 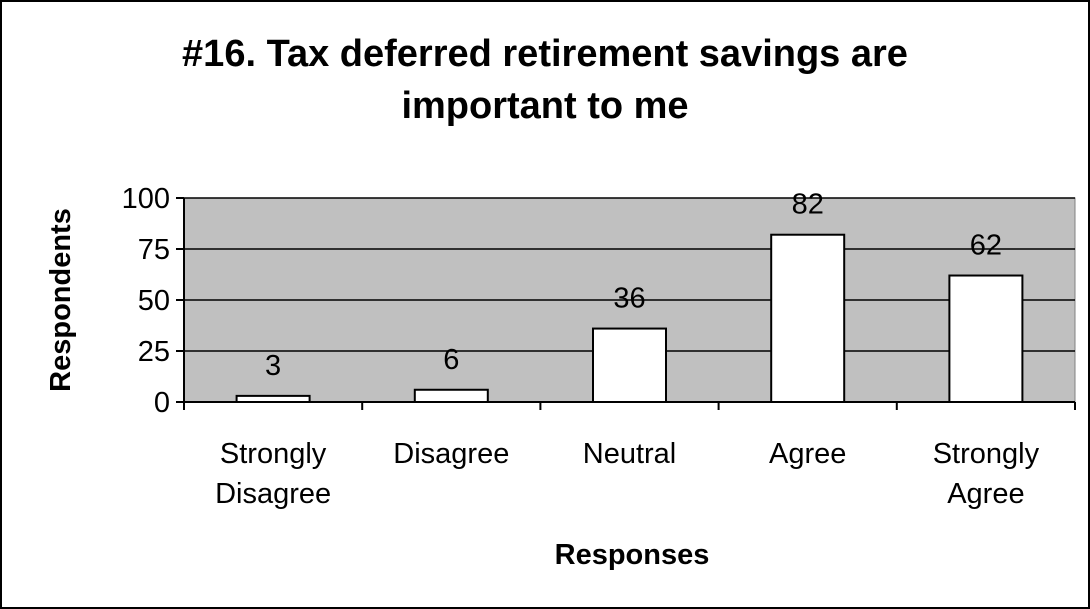 I want to click on y-tick-label-50: 50, so click(x=154, y=301).